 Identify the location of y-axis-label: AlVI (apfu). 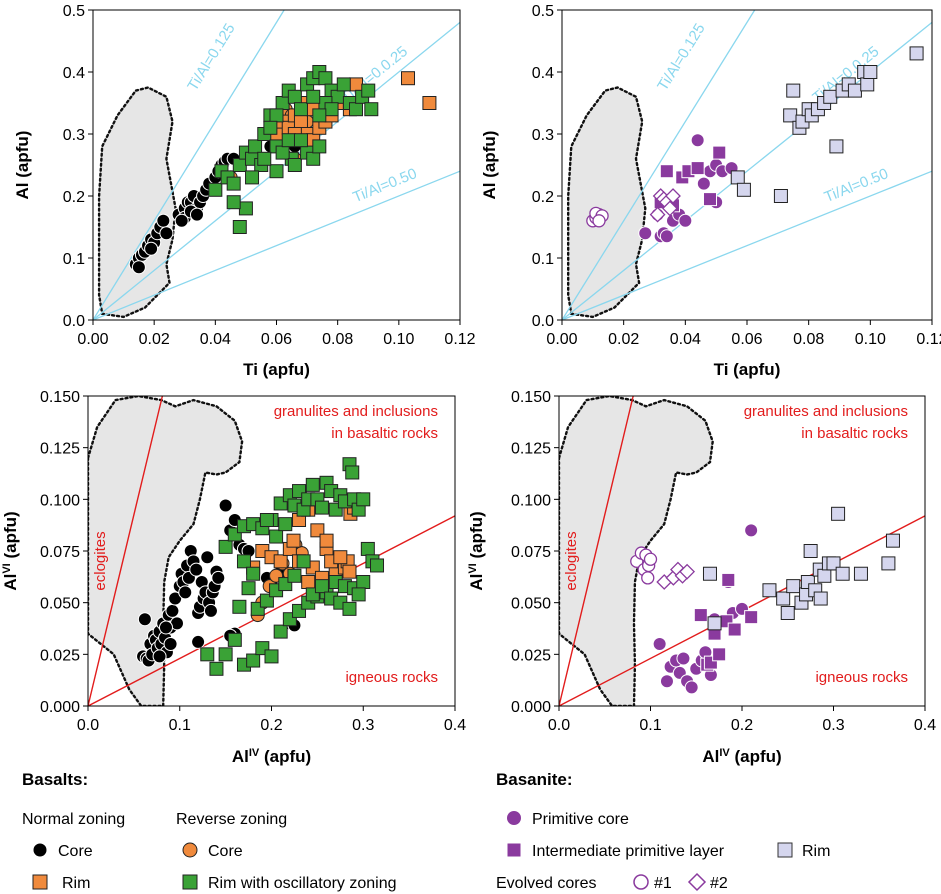
(10, 550).